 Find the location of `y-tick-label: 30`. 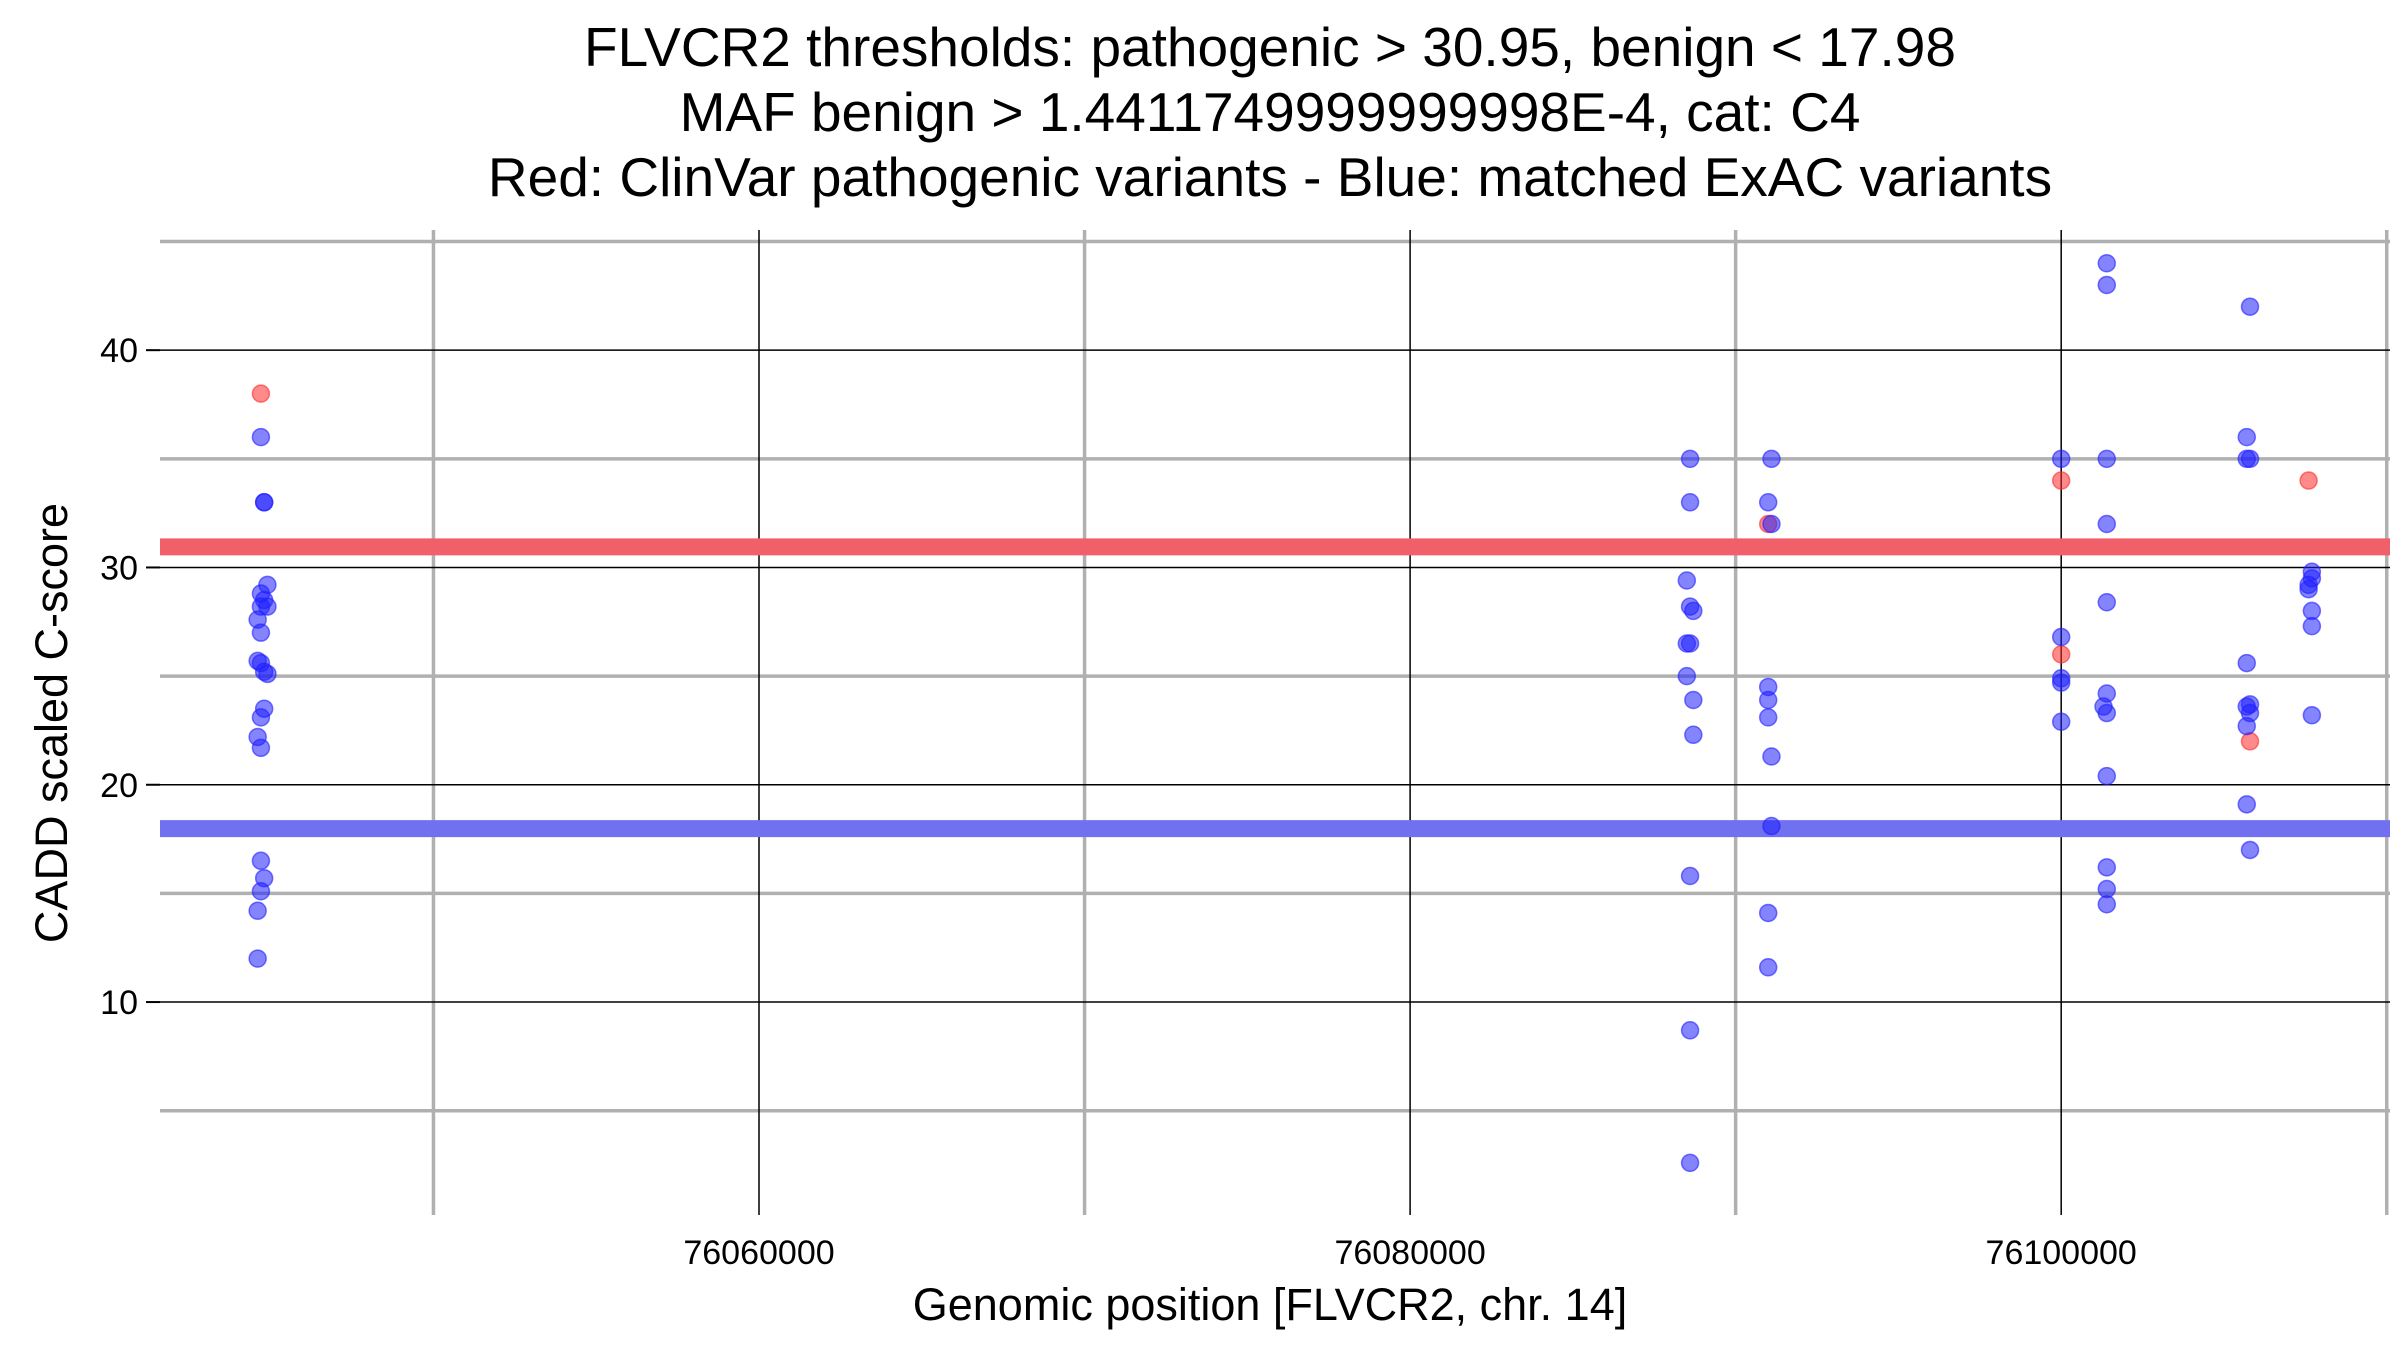

y-tick-label: 30 is located at coordinates (119, 568).